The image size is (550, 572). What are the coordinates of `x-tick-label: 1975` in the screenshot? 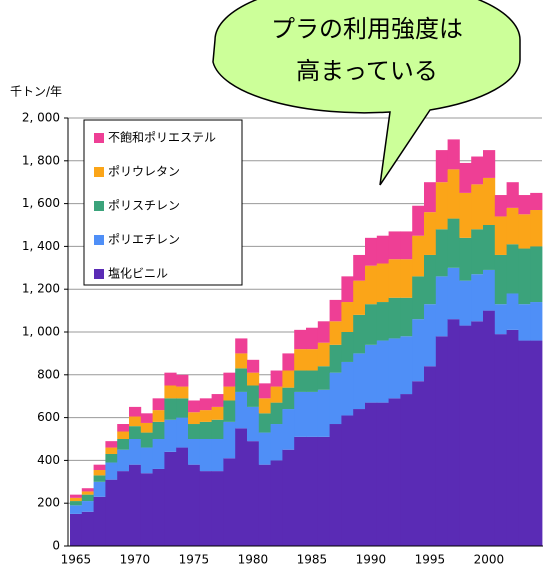 It's located at (194, 560).